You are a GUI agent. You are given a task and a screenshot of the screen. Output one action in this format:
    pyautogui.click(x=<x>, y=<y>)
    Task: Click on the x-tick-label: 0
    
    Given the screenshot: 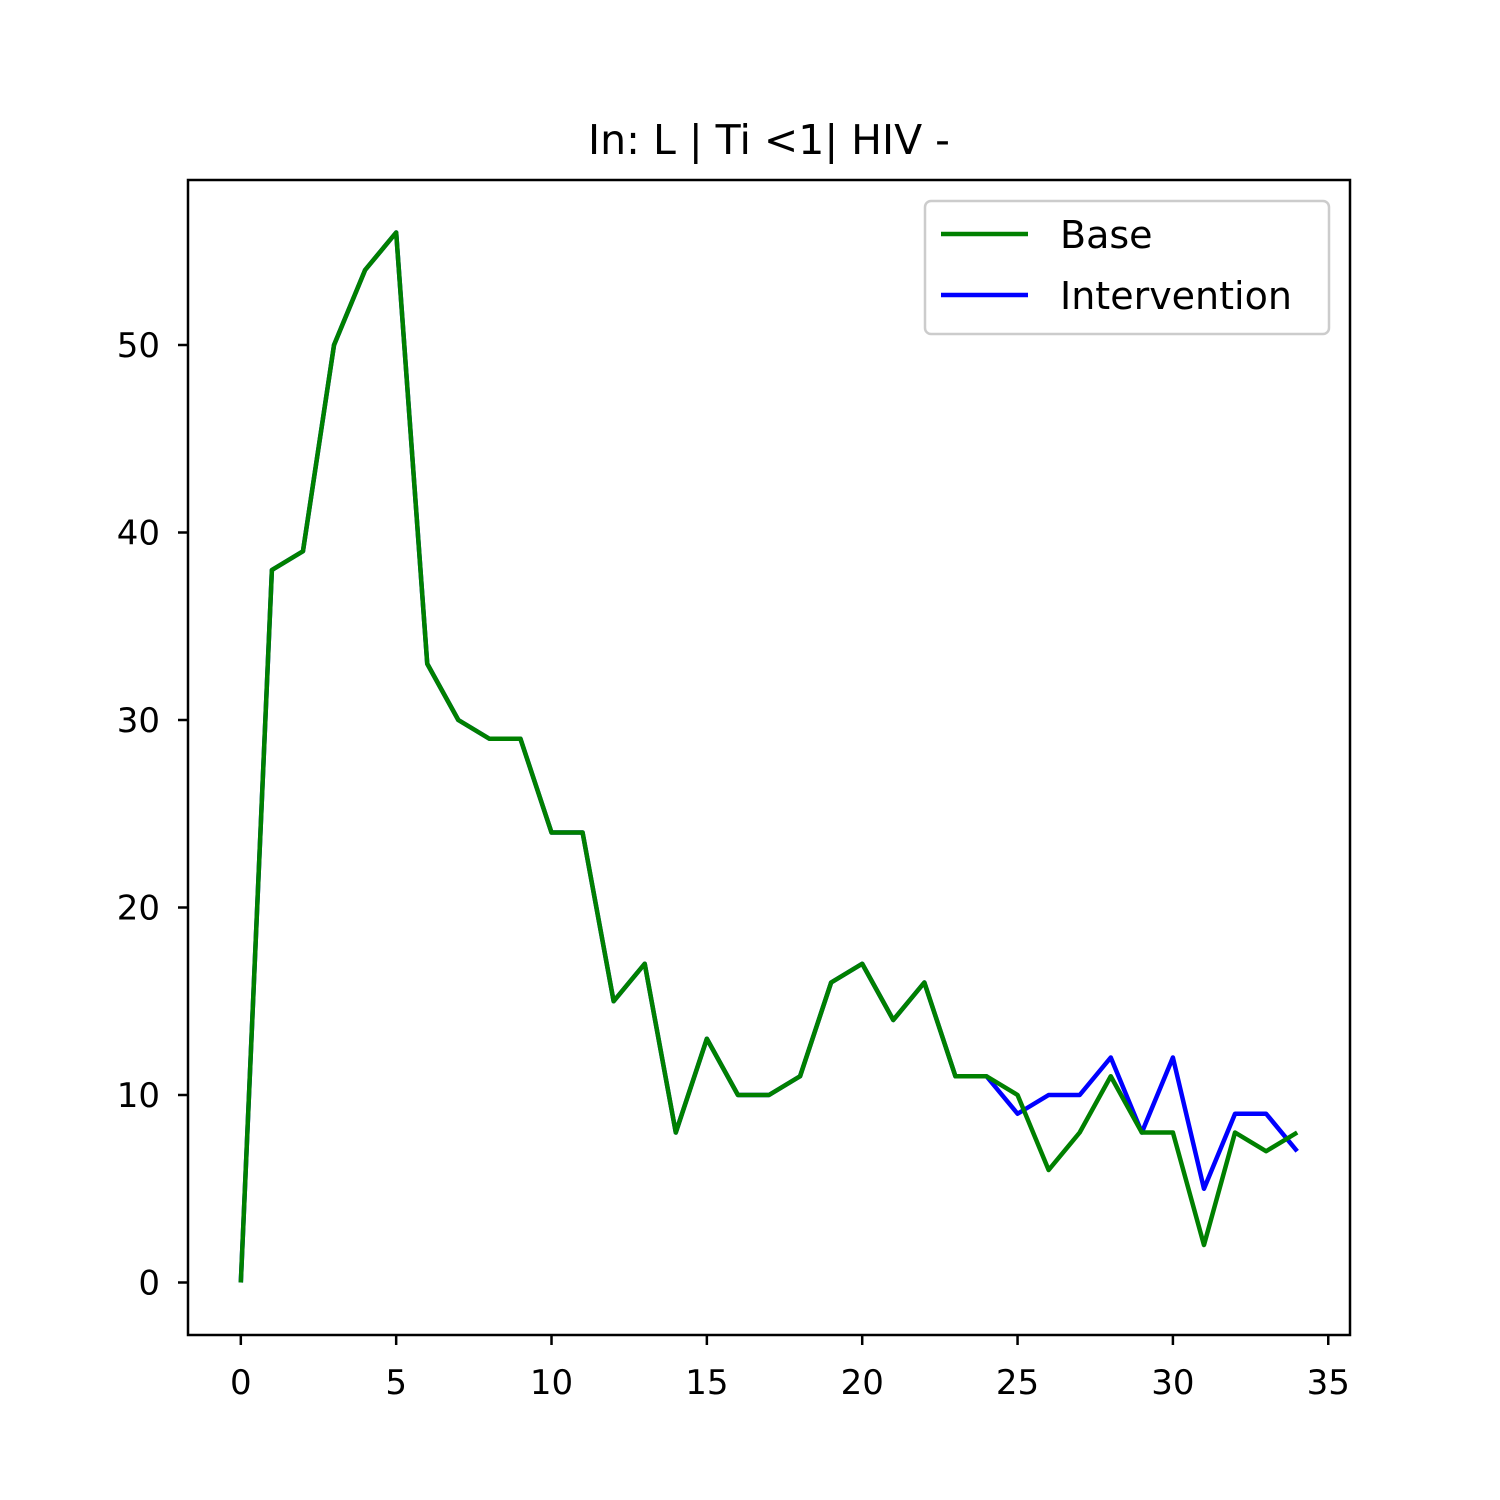 What is the action you would take?
    pyautogui.click(x=241, y=1383)
    